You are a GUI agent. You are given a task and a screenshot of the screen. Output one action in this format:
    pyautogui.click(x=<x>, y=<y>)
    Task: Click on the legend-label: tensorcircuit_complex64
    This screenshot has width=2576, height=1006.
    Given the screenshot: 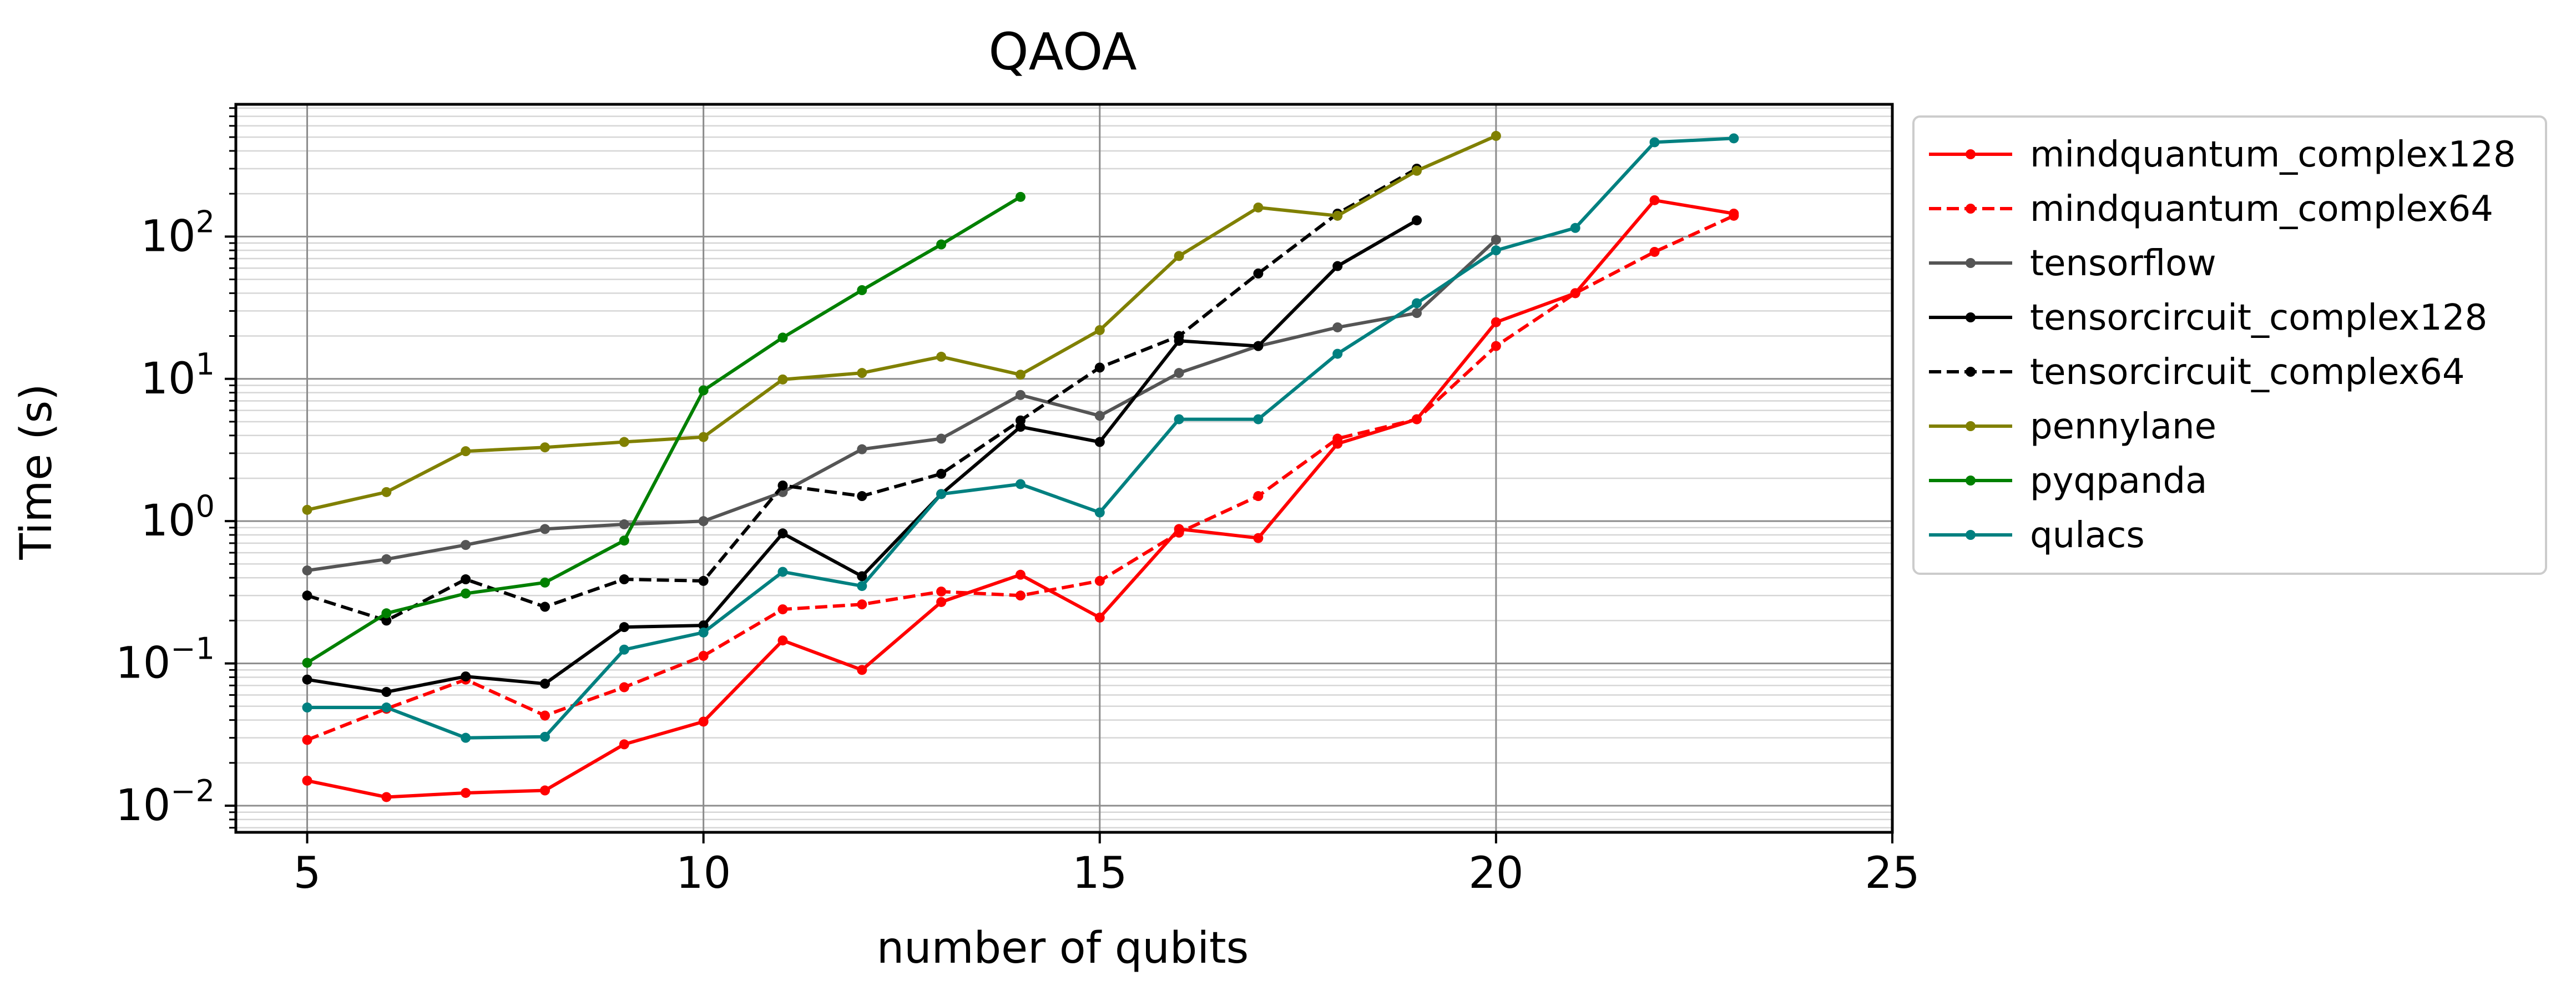 What is the action you would take?
    pyautogui.click(x=2247, y=373)
    